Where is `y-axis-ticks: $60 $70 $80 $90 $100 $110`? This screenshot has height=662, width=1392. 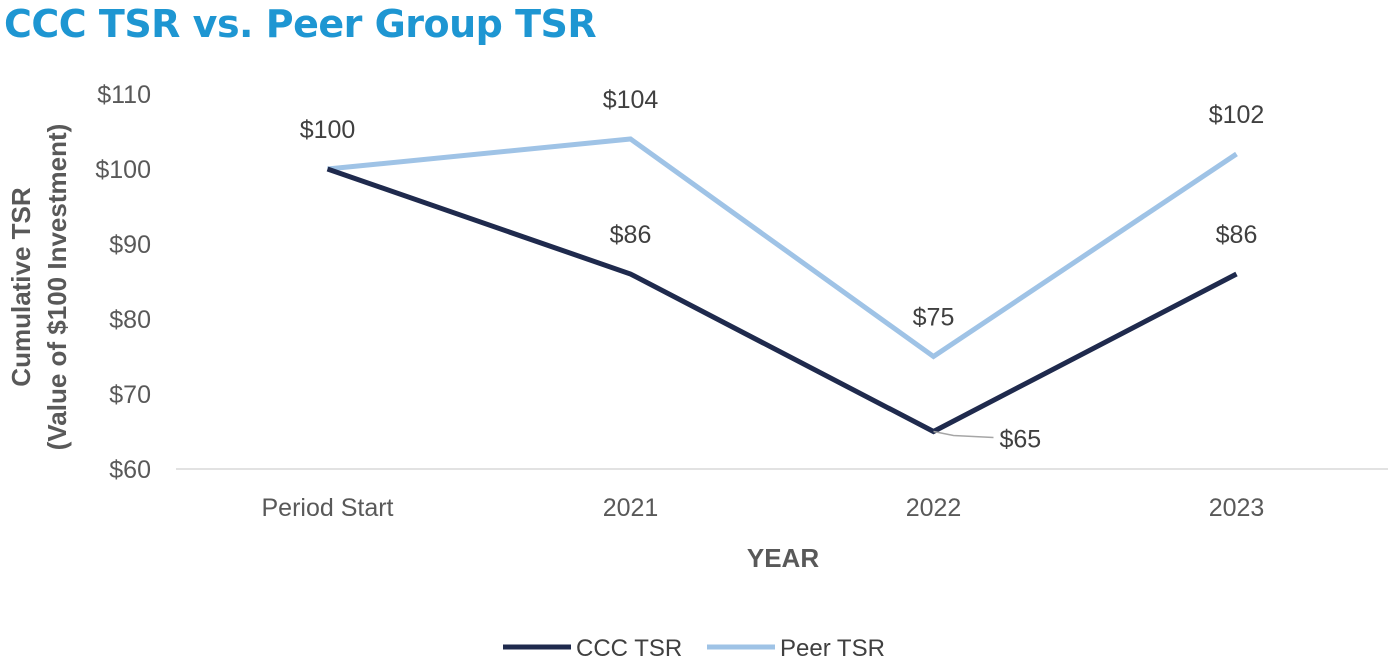
y-axis-ticks: $60 $70 $80 $90 $100 $110 is located at coordinates (123, 282).